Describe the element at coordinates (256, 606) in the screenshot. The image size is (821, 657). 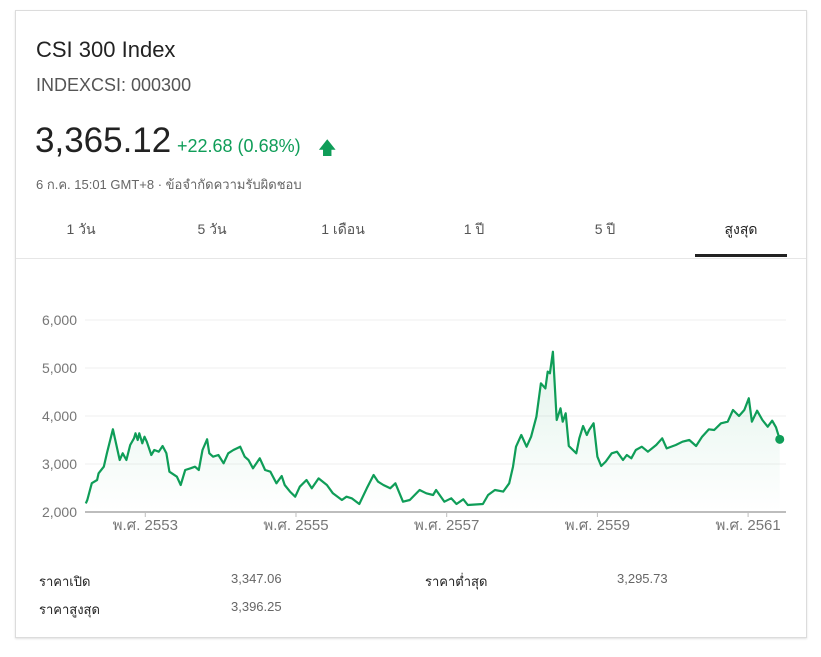
I see `high-value: 3,396.25` at that location.